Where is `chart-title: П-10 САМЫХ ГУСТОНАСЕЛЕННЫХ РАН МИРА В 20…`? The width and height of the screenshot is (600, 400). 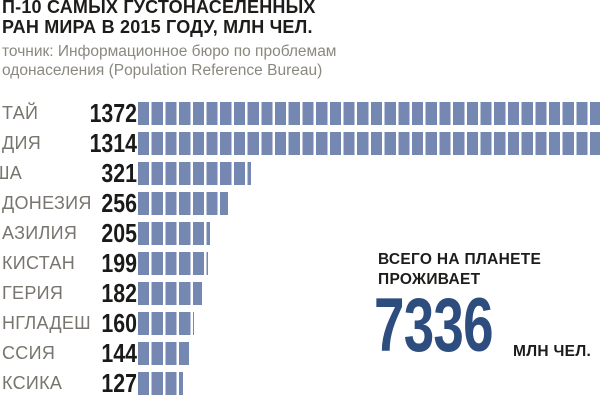 chart-title: П-10 САМЫХ ГУСТОНАСЕЛЕННЫХ РАН МИРА В 20… is located at coordinates (169, 18).